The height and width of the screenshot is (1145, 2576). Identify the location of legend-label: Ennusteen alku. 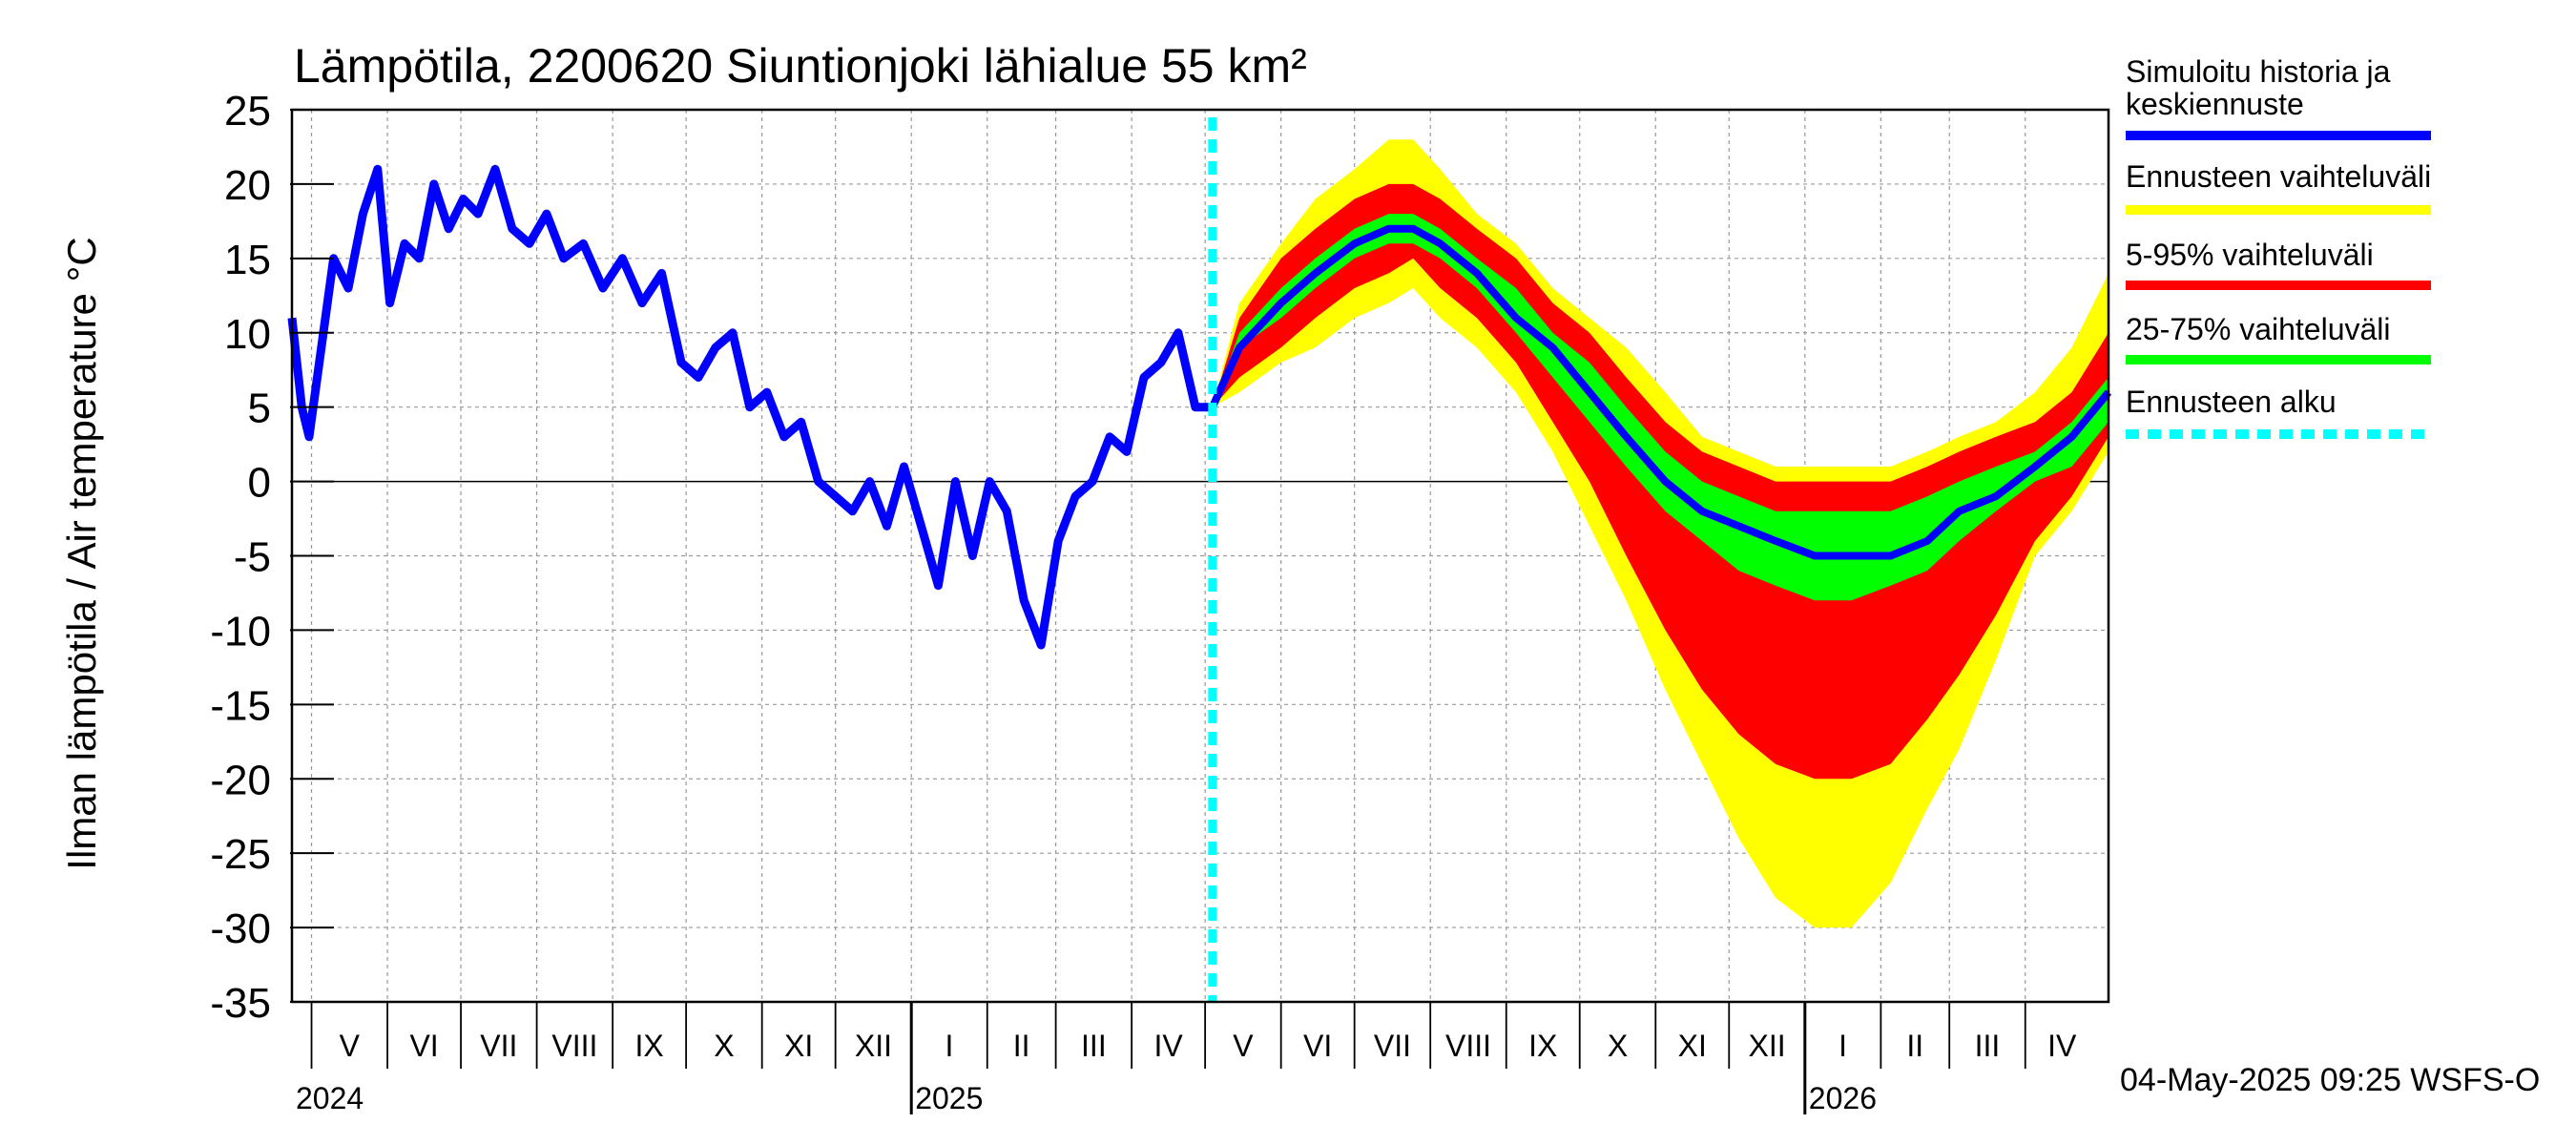
(2231, 402).